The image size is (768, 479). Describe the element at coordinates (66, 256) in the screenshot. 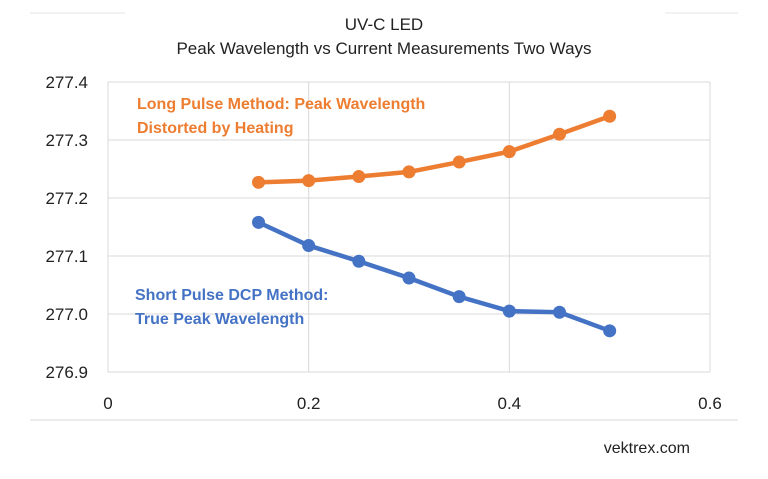

I see `y-tick-label: 277.1` at that location.